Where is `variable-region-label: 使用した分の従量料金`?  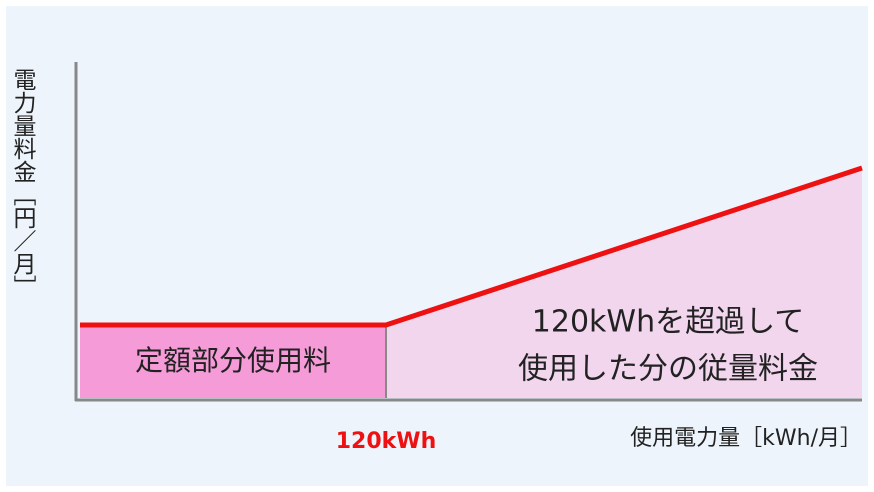
variable-region-label: 使用した分の従量料金 is located at coordinates (668, 369).